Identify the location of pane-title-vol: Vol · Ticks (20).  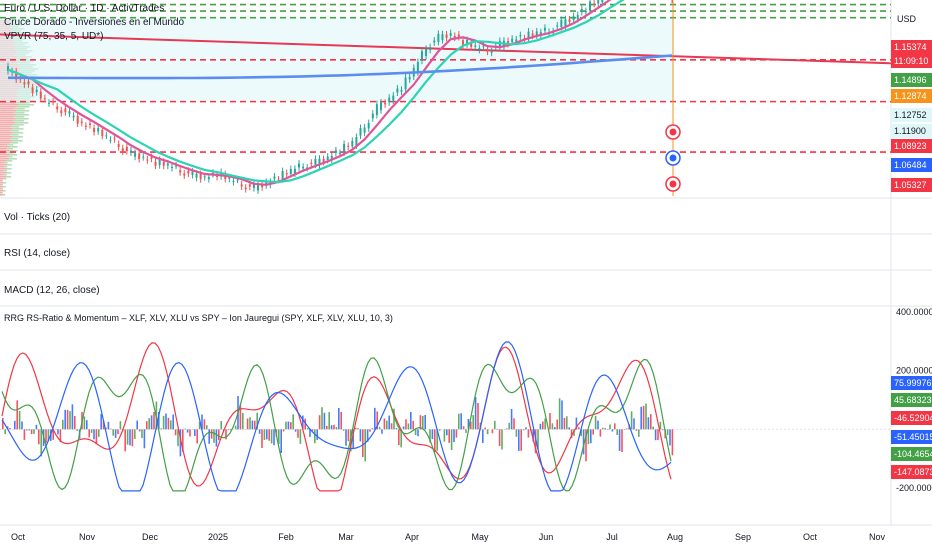
(37, 217).